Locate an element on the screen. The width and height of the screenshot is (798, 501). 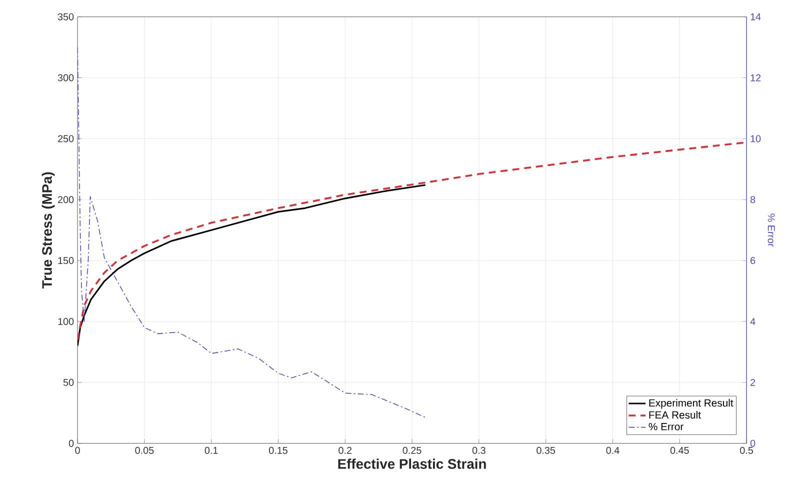
y-tick-label: 50 is located at coordinates (68, 382).